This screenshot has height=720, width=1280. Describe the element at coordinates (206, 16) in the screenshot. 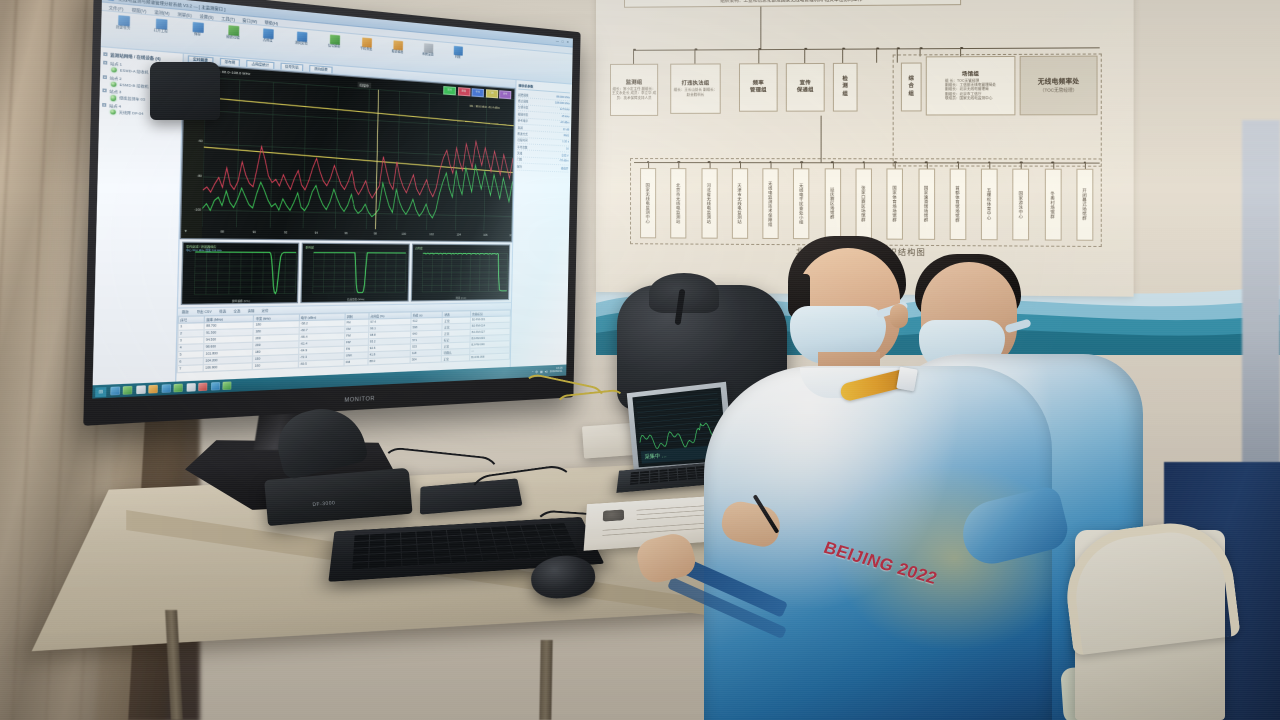

I see `menu-item-4: 设置(S)` at that location.